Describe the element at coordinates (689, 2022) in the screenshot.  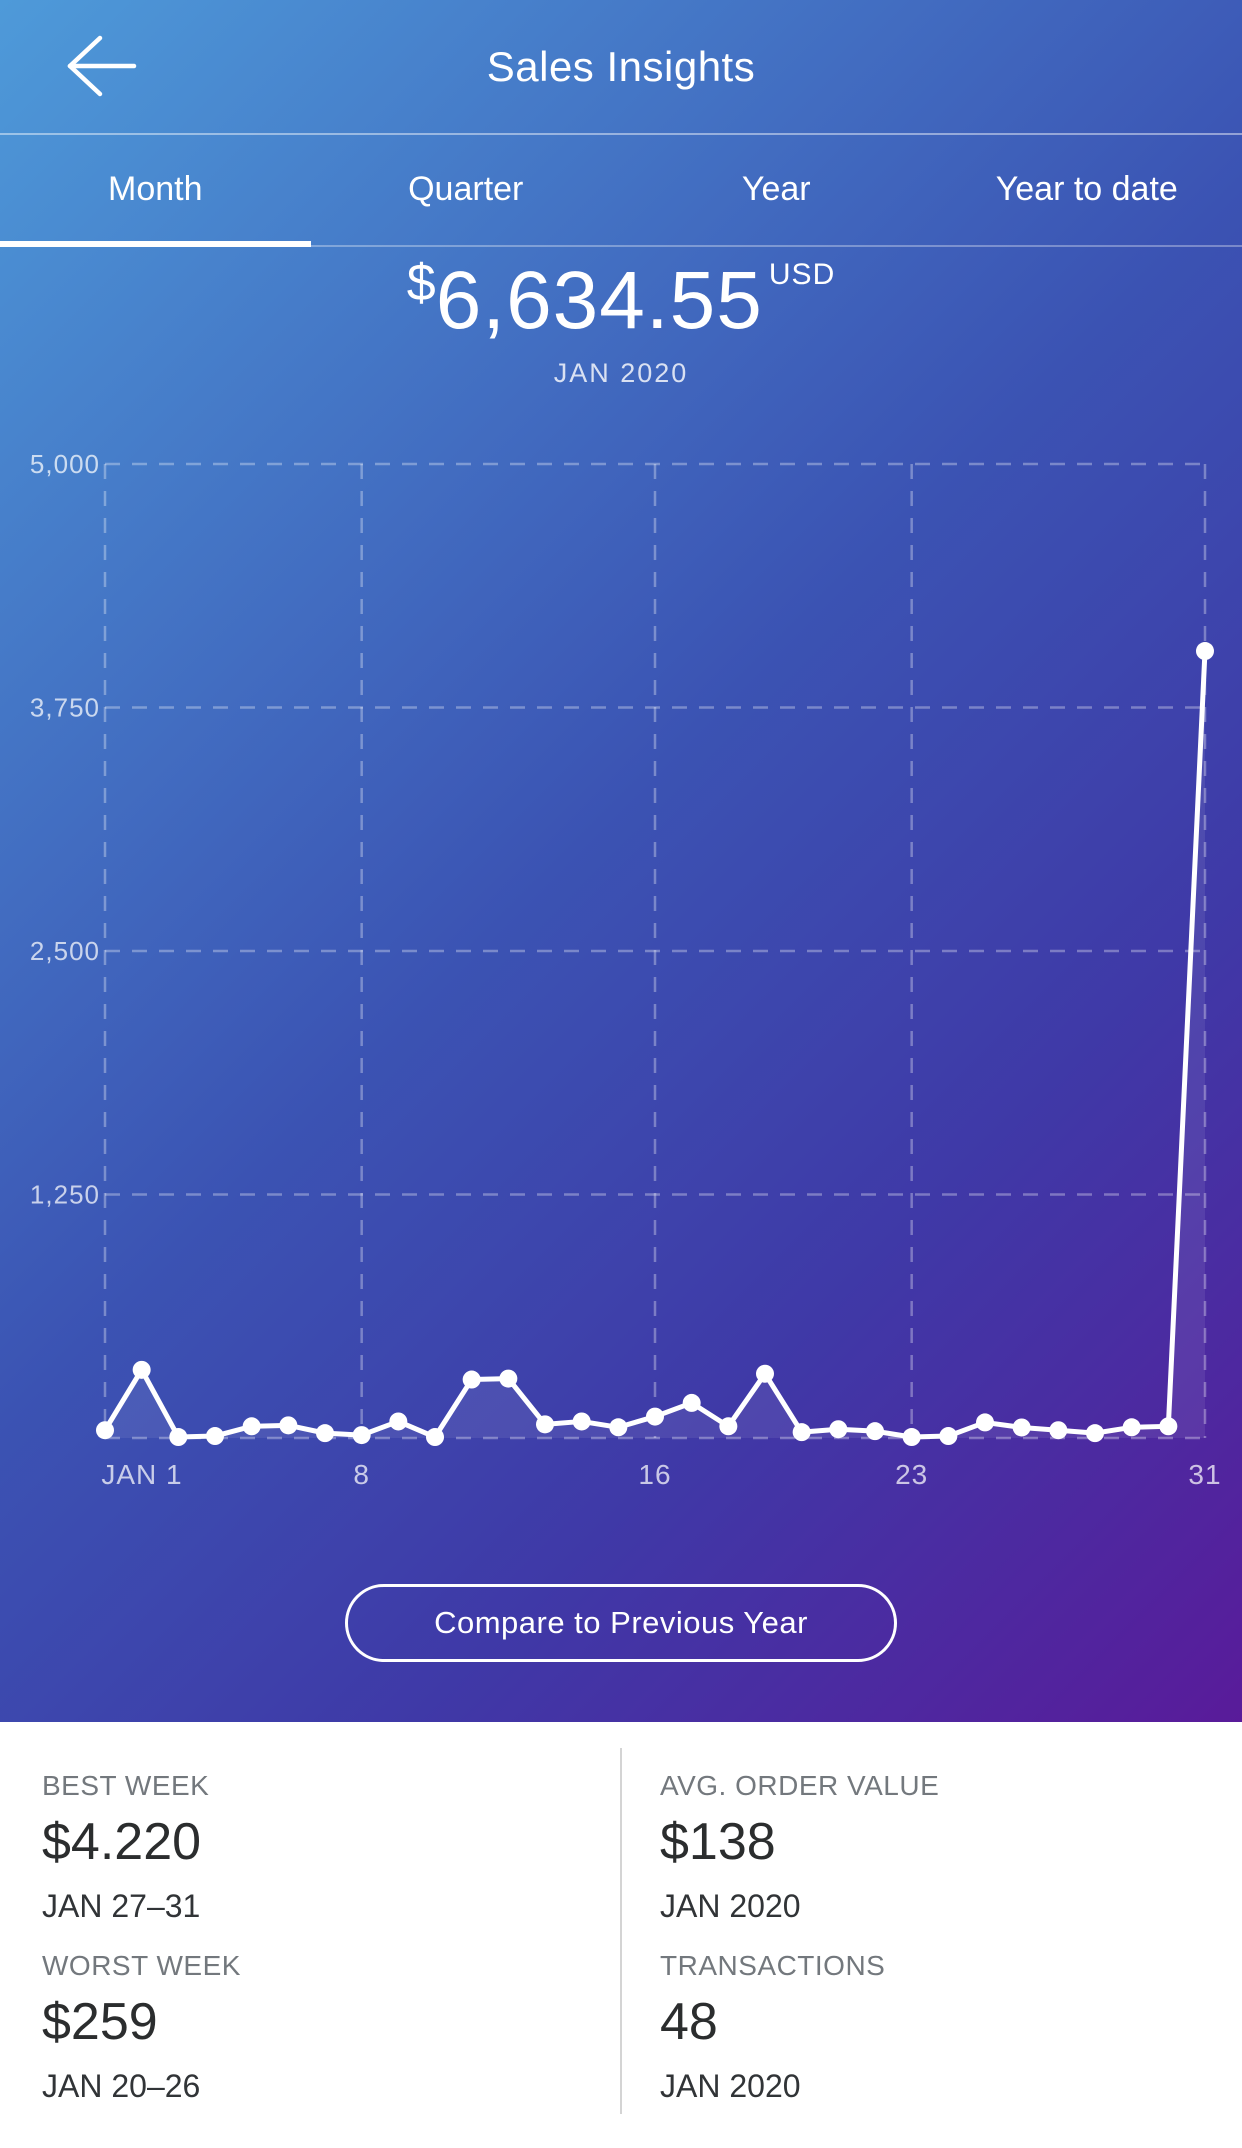
I see `stat-value: 48` at that location.